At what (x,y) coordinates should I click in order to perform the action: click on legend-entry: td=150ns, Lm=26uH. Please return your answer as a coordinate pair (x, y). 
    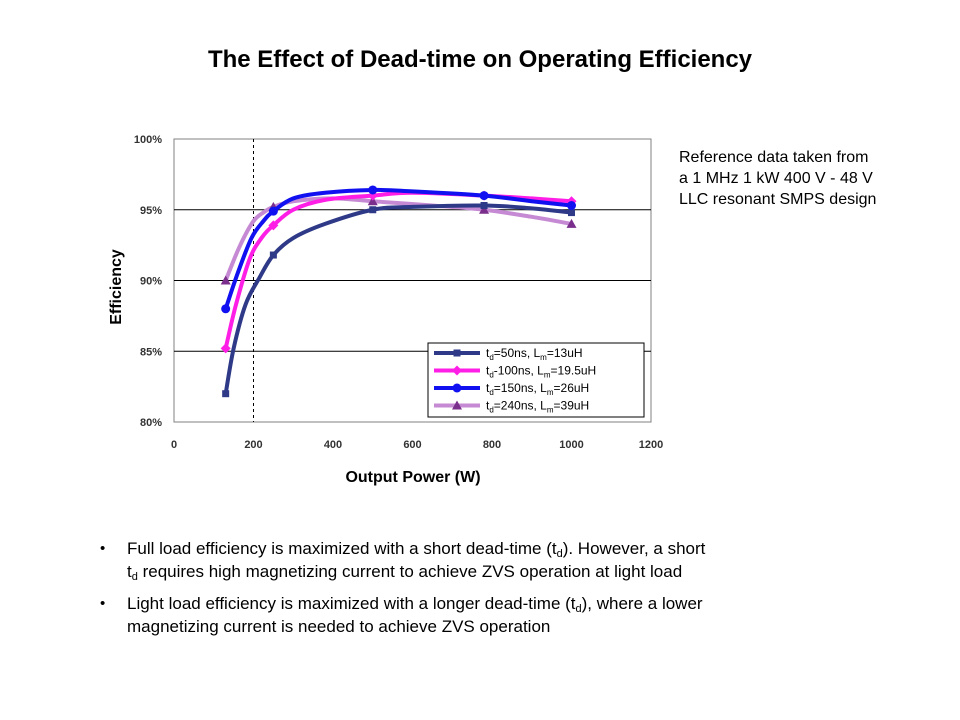
    Looking at the image, I should click on (511, 389).